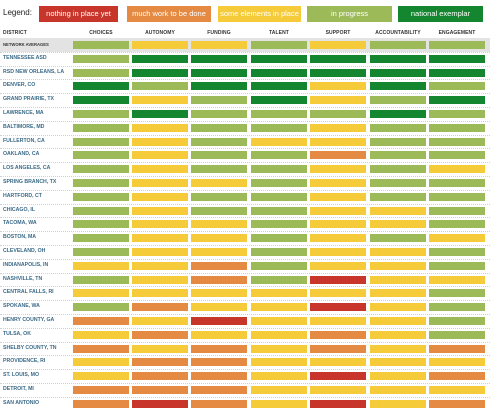  What do you see at coordinates (219, 33) in the screenshot?
I see `column-header-funding: FUNDING` at bounding box center [219, 33].